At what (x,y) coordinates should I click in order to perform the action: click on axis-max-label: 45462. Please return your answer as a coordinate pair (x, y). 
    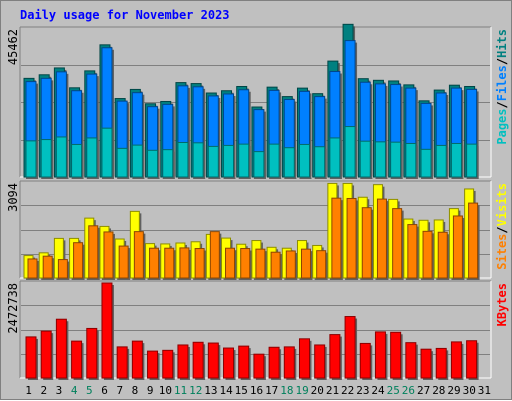
    Looking at the image, I should click on (13, 47).